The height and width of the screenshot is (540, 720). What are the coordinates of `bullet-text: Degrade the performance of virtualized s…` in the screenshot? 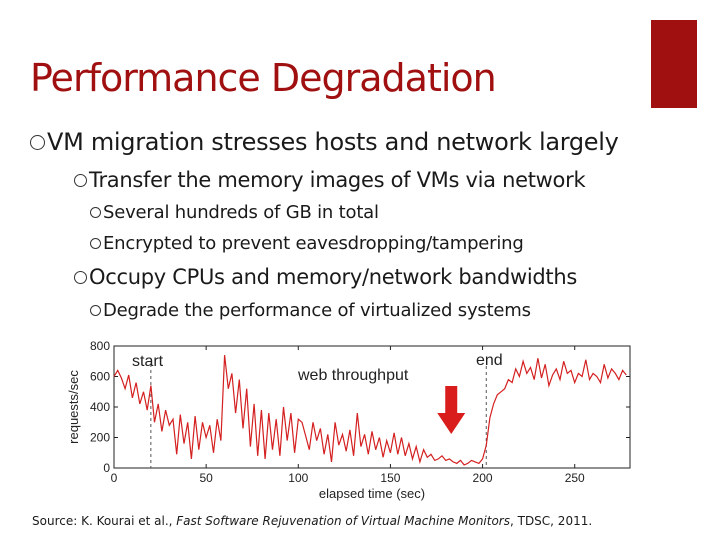 It's located at (317, 310).